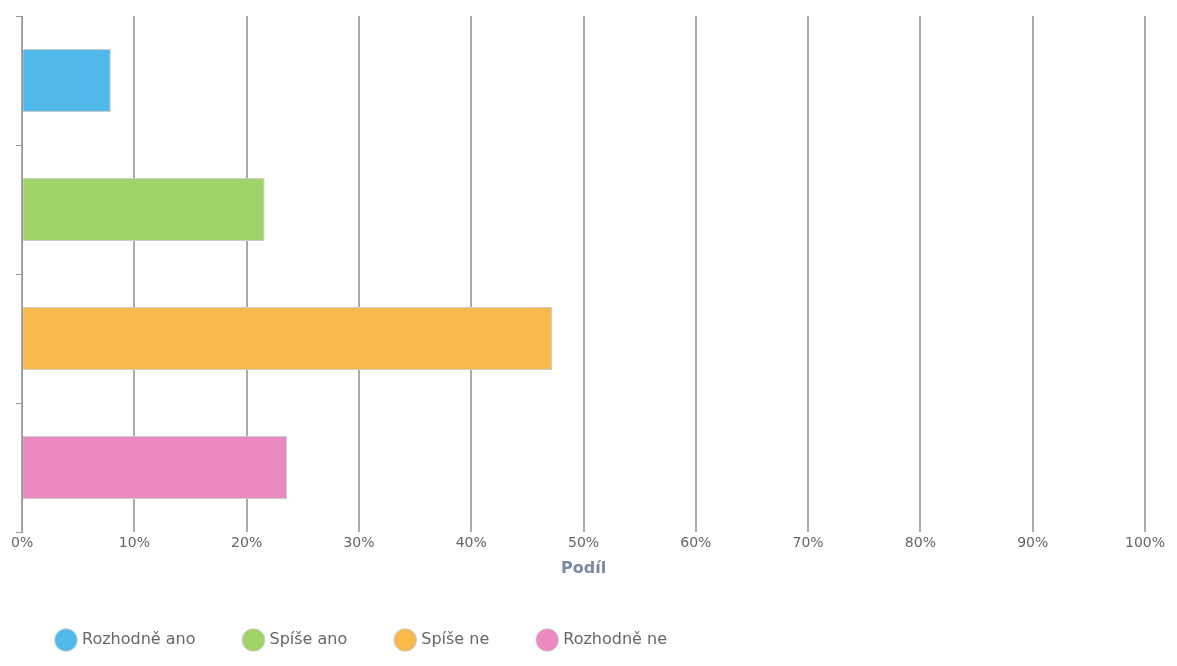 The image size is (1177, 666). What do you see at coordinates (247, 542) in the screenshot?
I see `x-tick-label: 20%` at bounding box center [247, 542].